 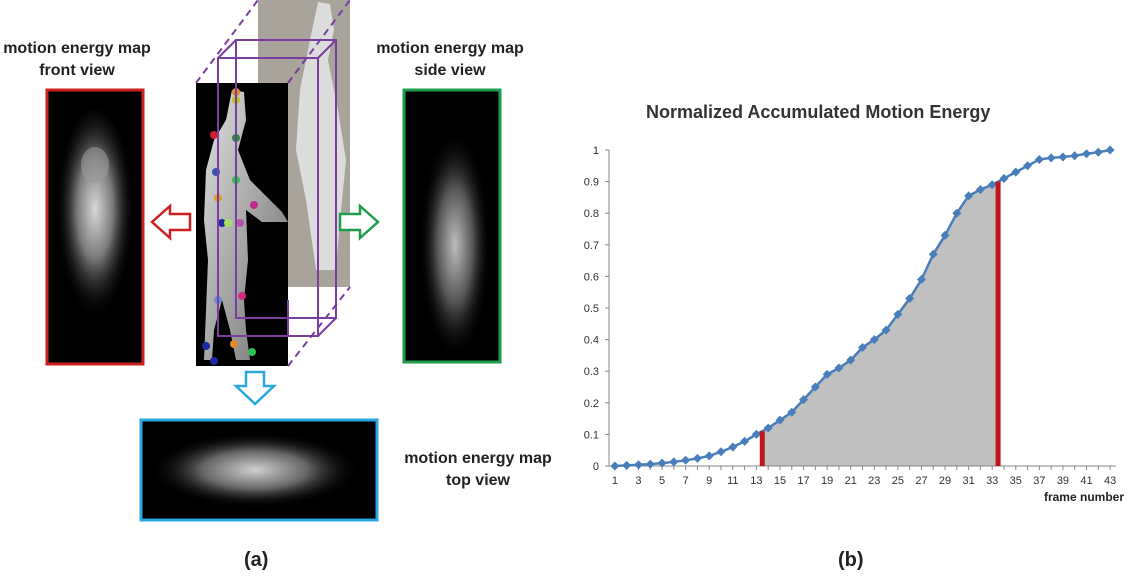 I want to click on arrow-right-icon, so click(x=359, y=222).